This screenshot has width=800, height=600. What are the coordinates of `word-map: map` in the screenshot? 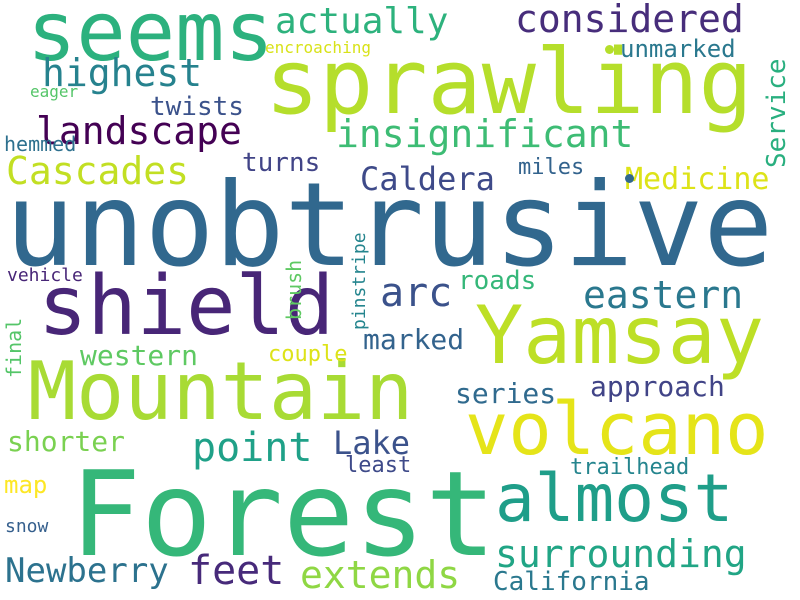 It's located at (26, 485).